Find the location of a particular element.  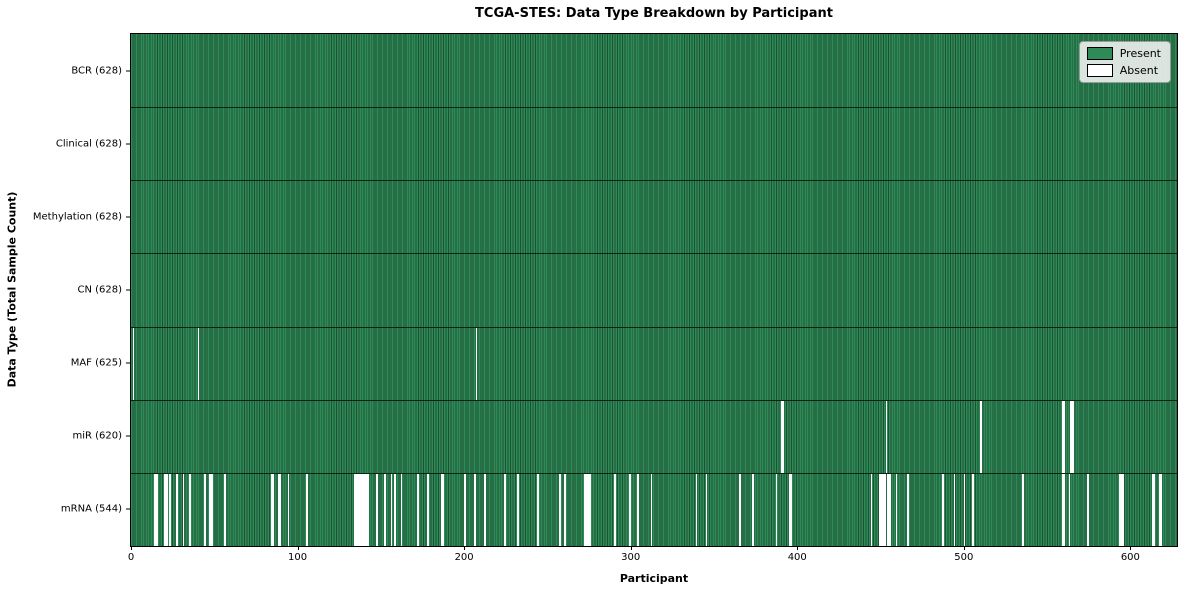

y-tick-label: MAF (625) is located at coordinates (96, 363).